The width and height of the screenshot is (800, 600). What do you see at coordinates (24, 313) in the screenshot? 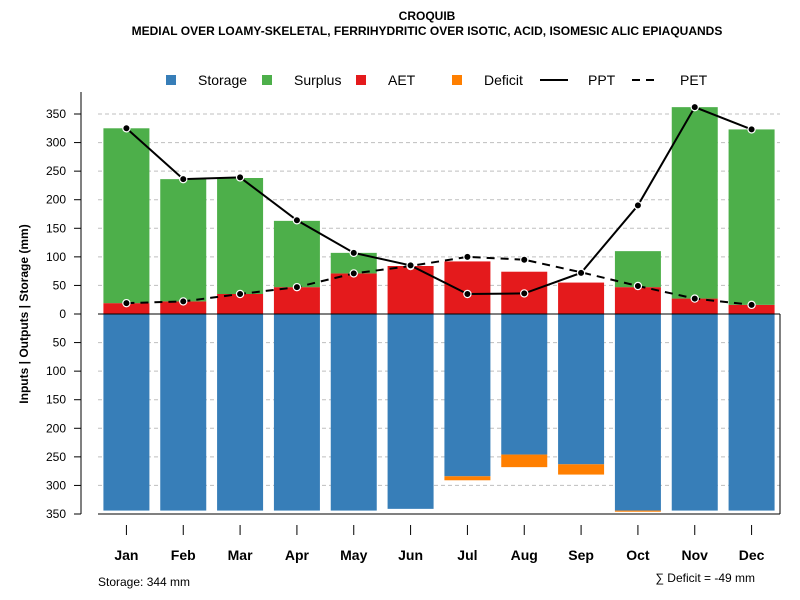
I see `y-axis-label: Inputs | Outputs | Storage (mm)` at bounding box center [24, 313].